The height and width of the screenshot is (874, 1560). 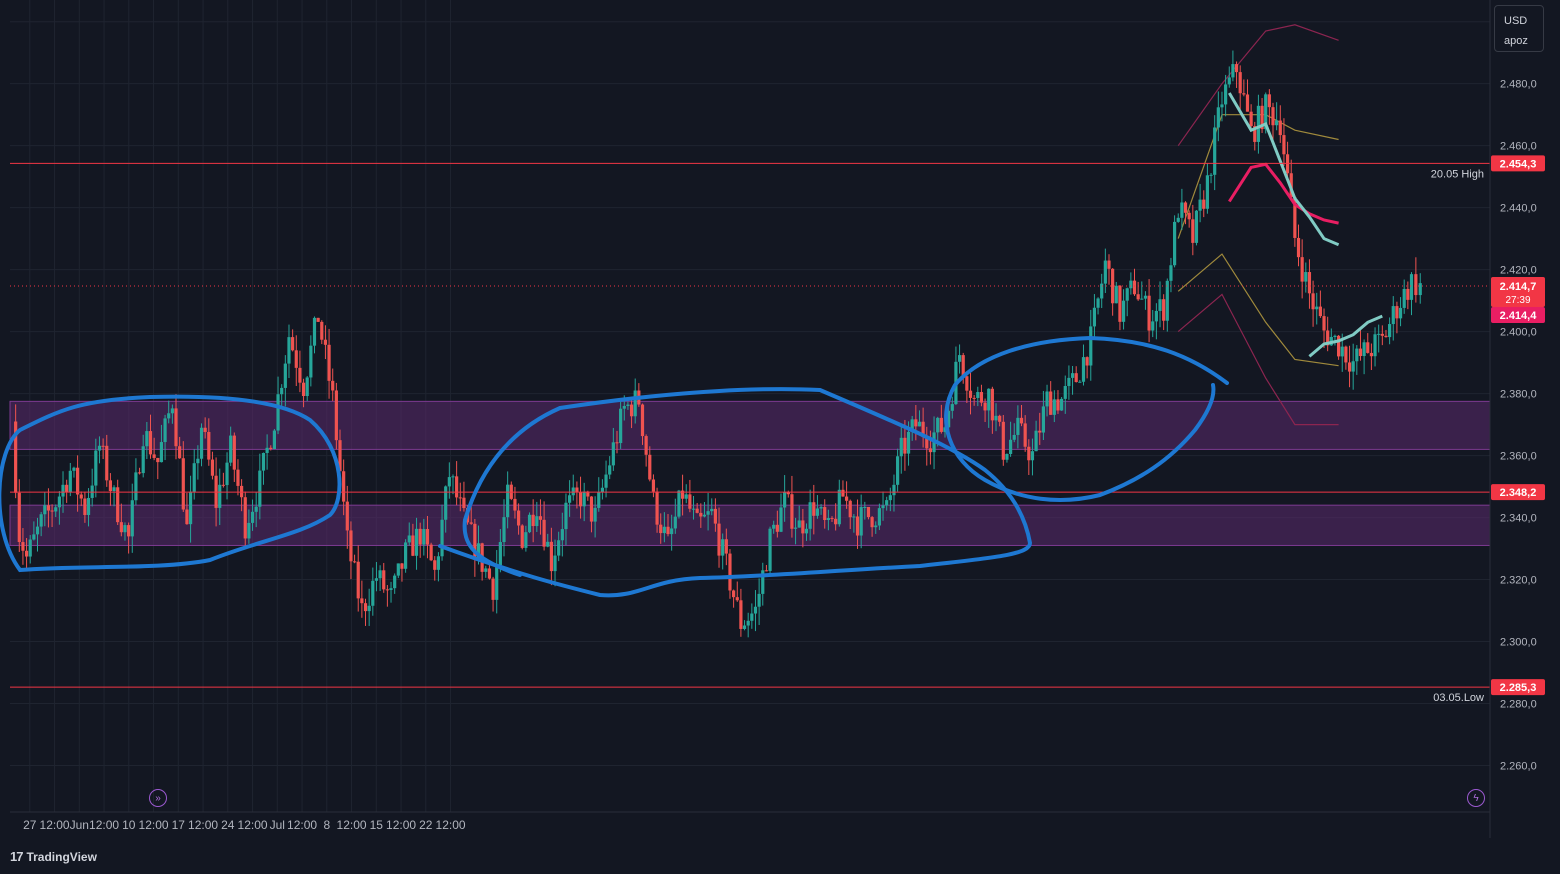 I want to click on price-tick-label: 2.400,0, so click(x=1518, y=333).